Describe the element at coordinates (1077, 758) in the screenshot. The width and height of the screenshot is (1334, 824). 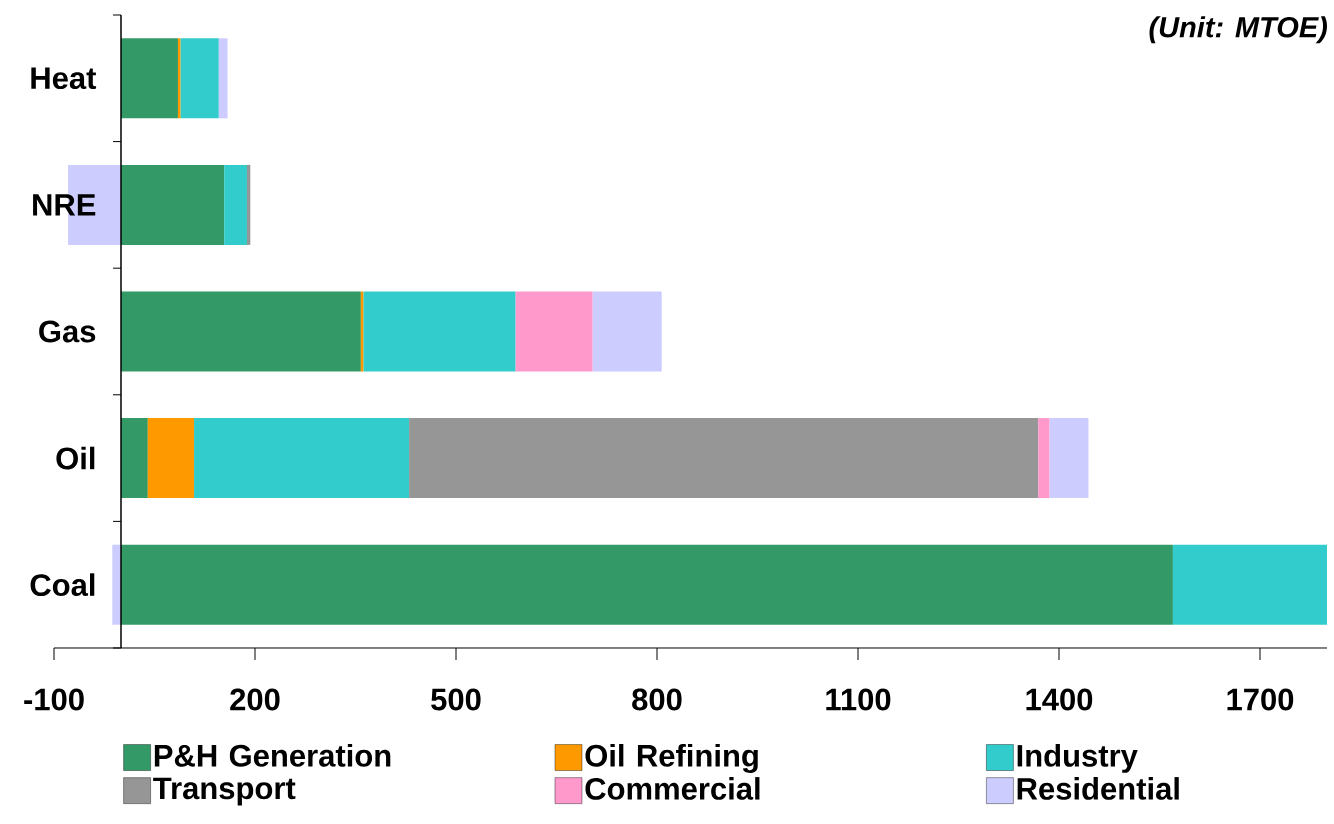
I see `legend-label: Industry` at that location.